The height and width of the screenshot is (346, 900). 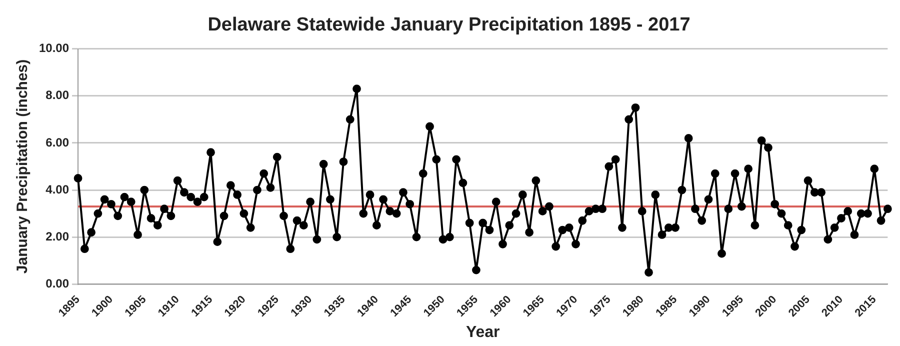 What do you see at coordinates (58, 189) in the screenshot?
I see `y-tick-label: 4.00` at bounding box center [58, 189].